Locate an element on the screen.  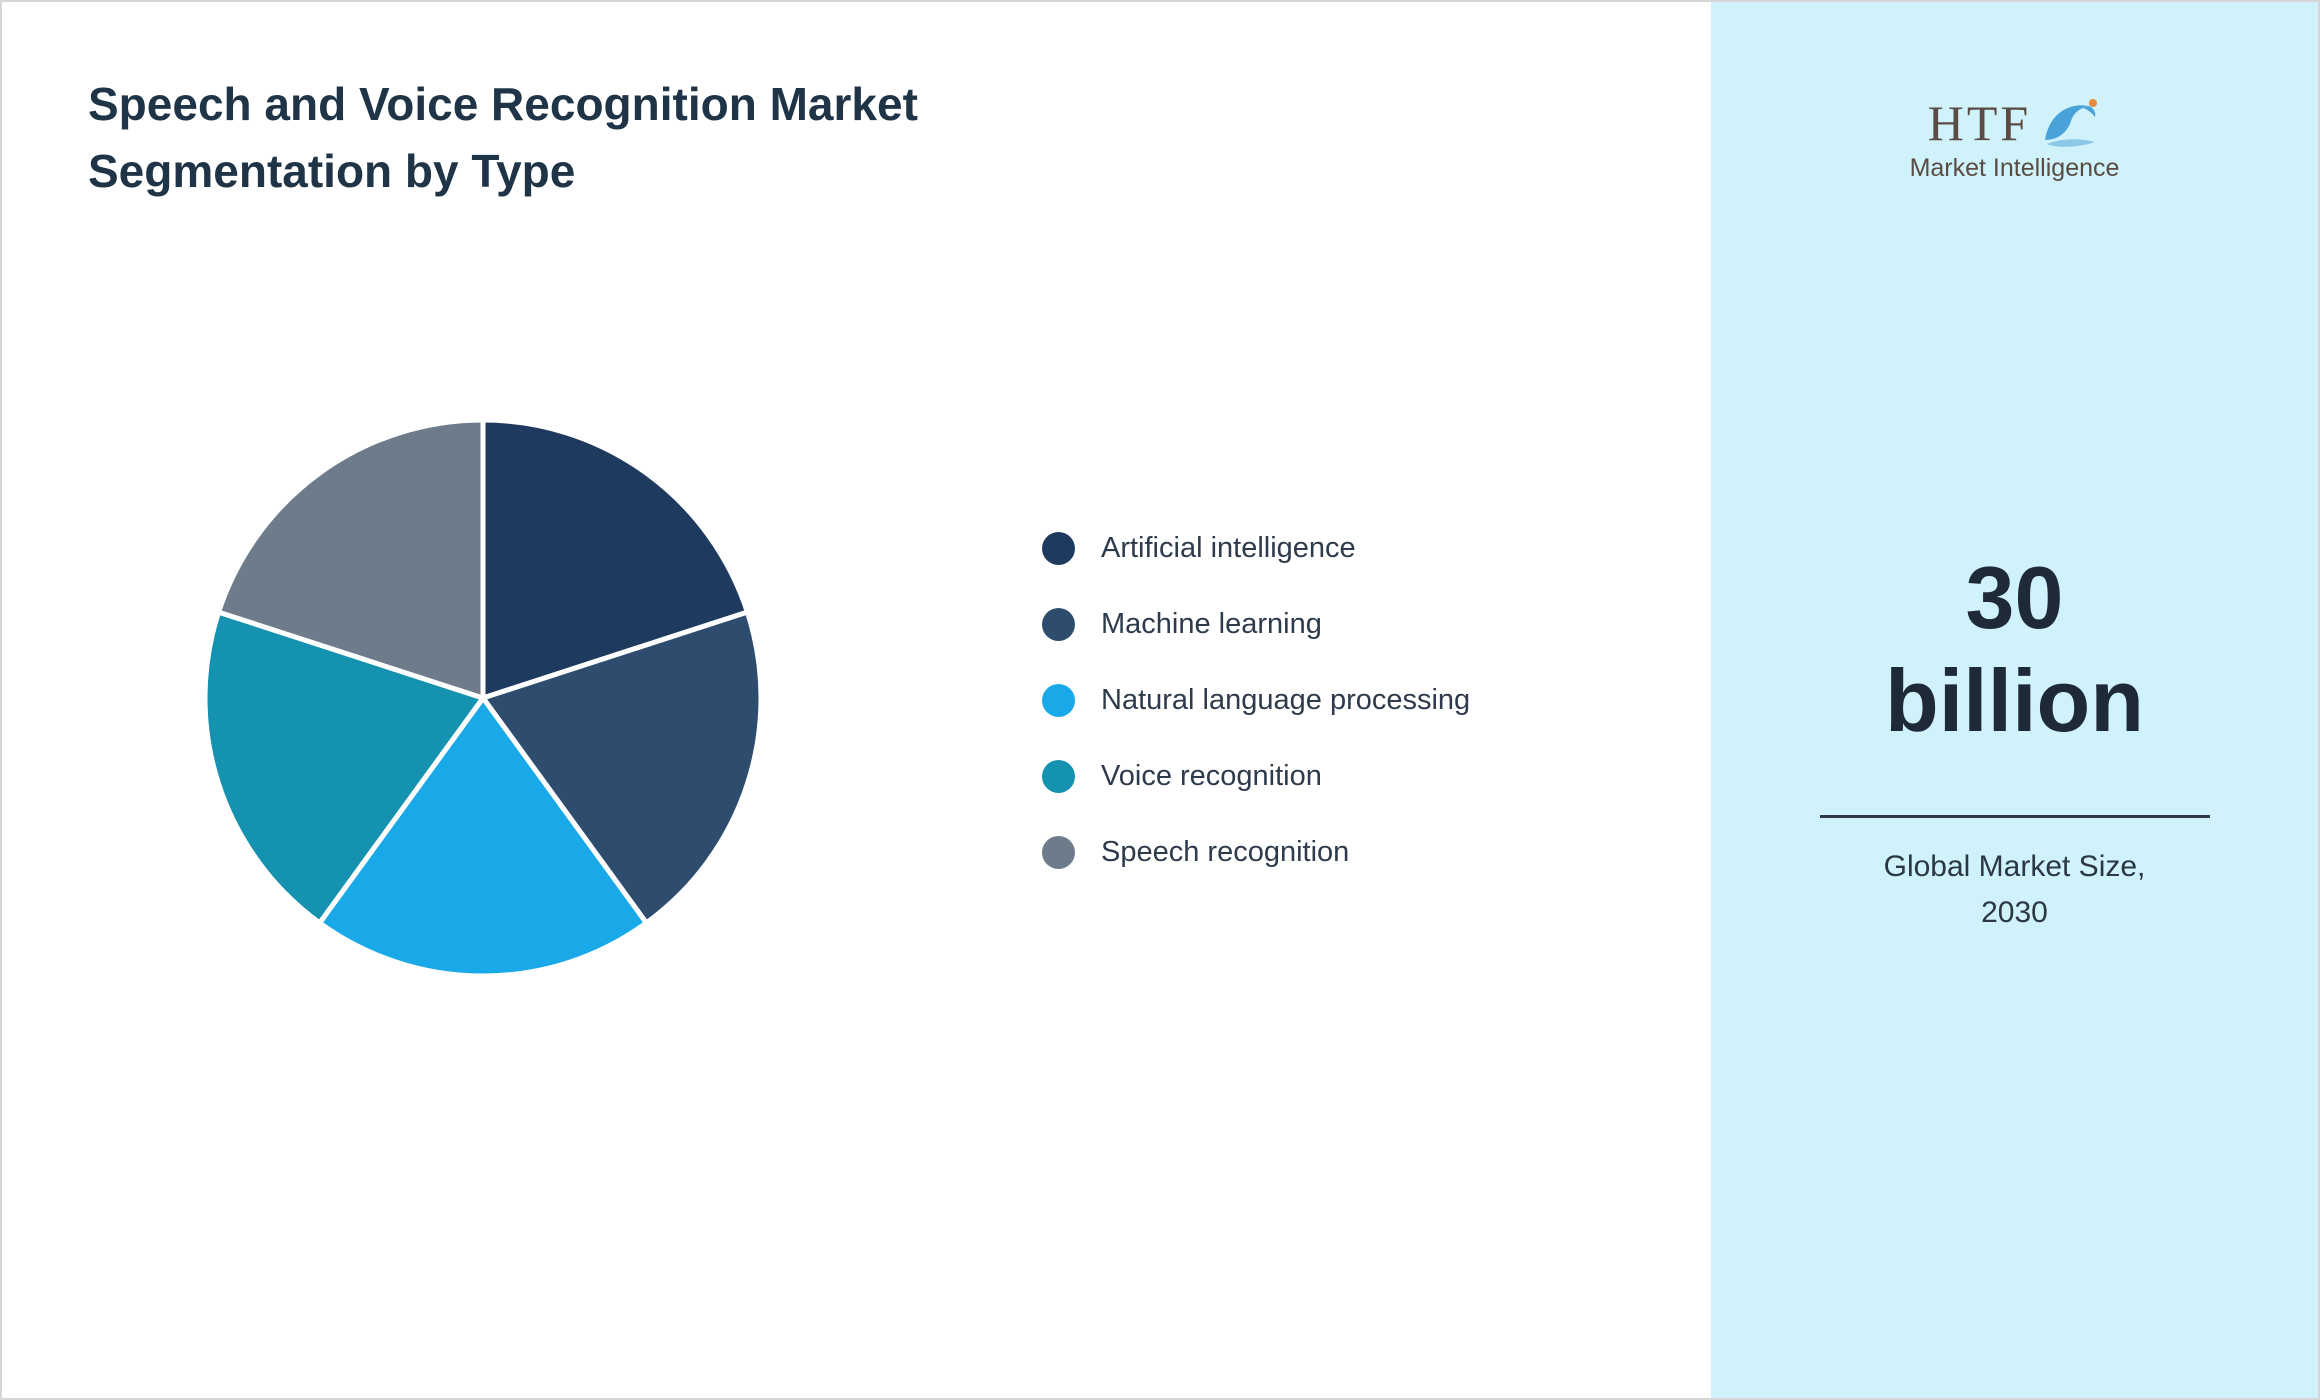
legend-label: Speech recognition is located at coordinates (1225, 852).